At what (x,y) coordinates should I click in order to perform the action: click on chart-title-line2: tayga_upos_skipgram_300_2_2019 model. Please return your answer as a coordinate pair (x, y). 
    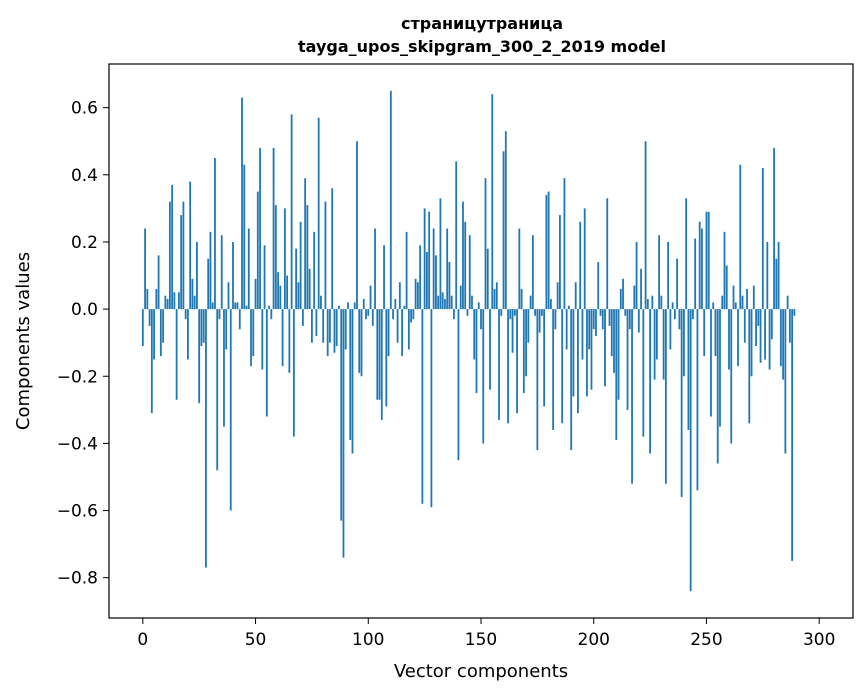
    Looking at the image, I should click on (482, 46).